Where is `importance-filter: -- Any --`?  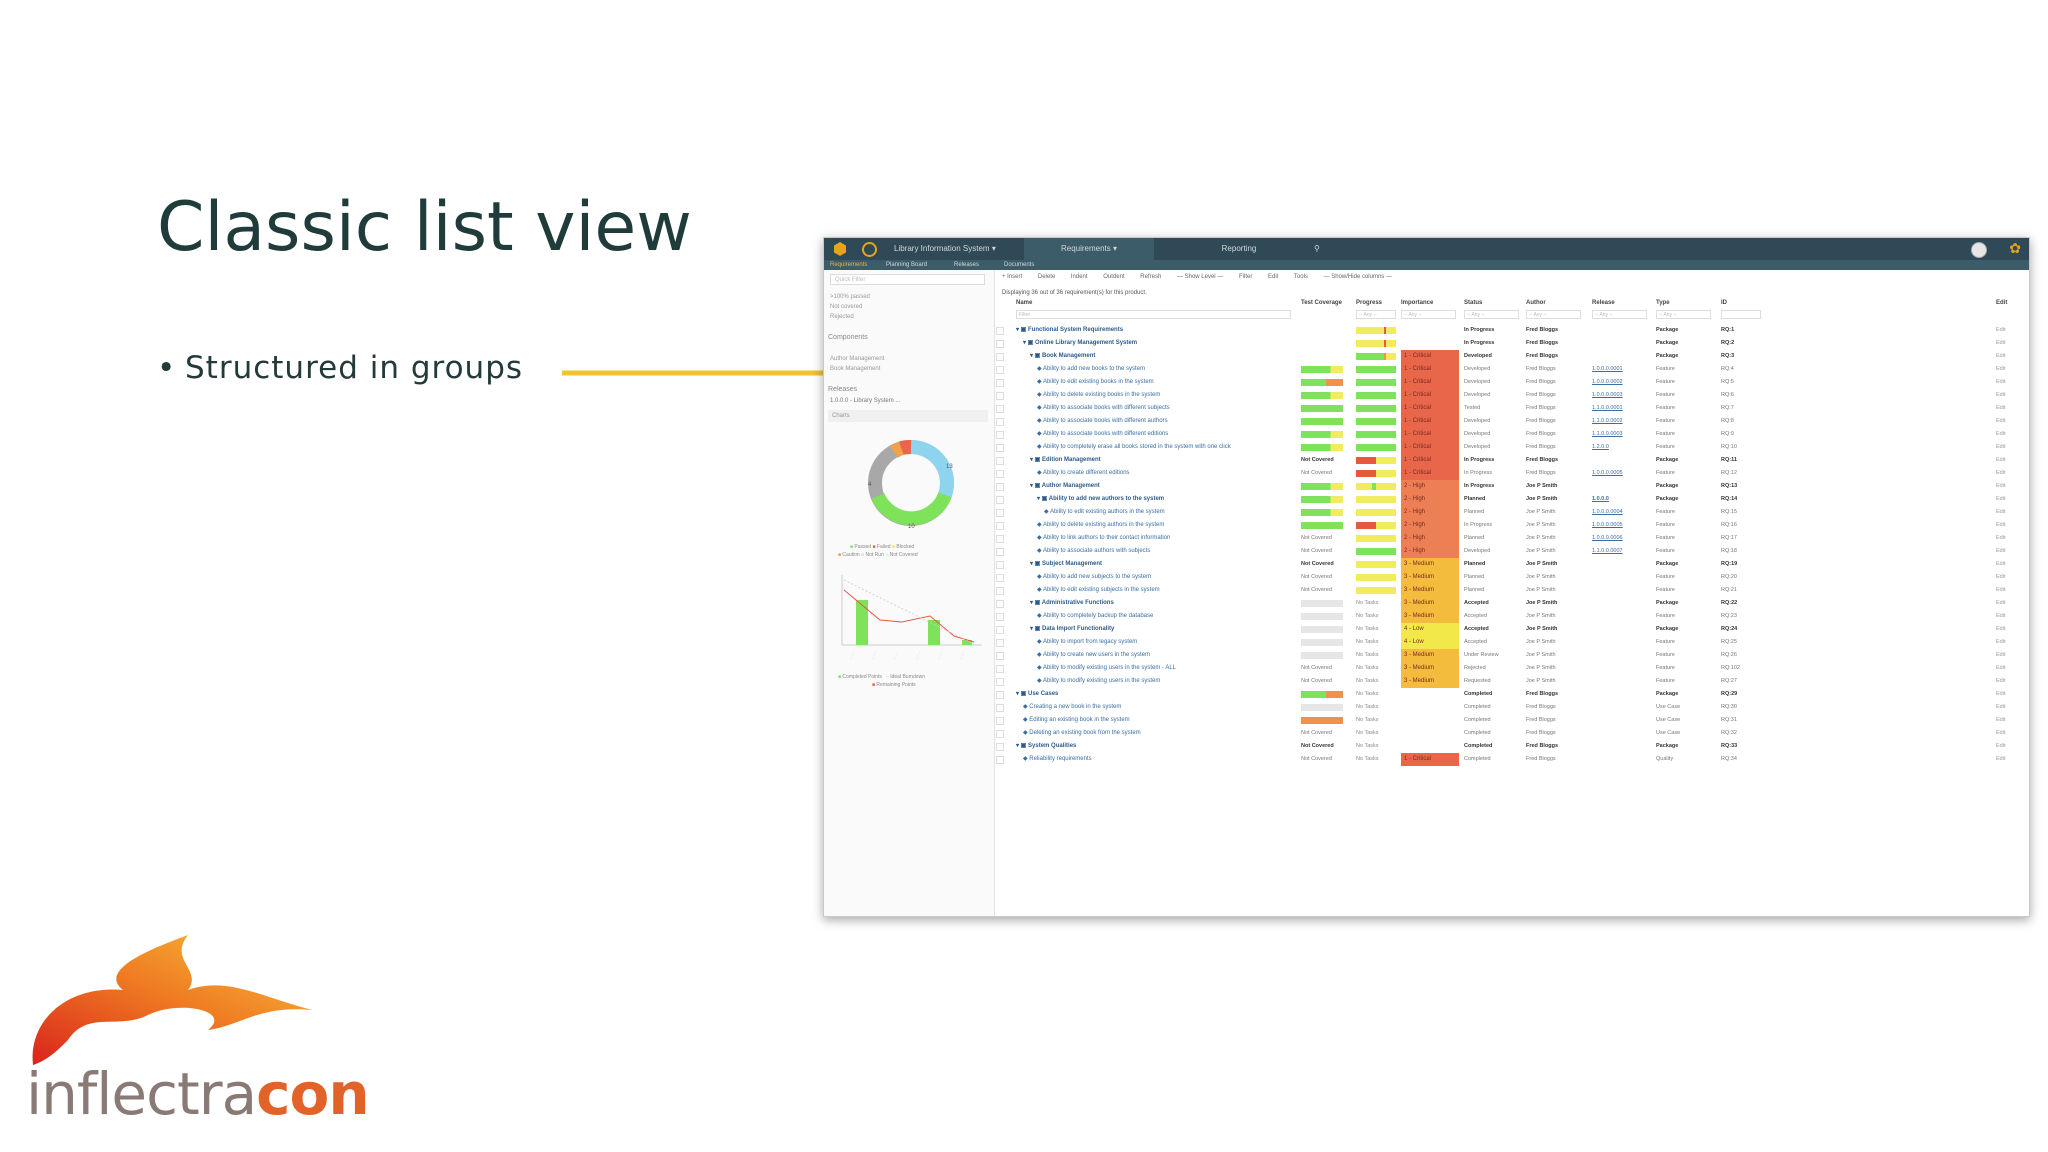
importance-filter: -- Any -- is located at coordinates (1428, 314).